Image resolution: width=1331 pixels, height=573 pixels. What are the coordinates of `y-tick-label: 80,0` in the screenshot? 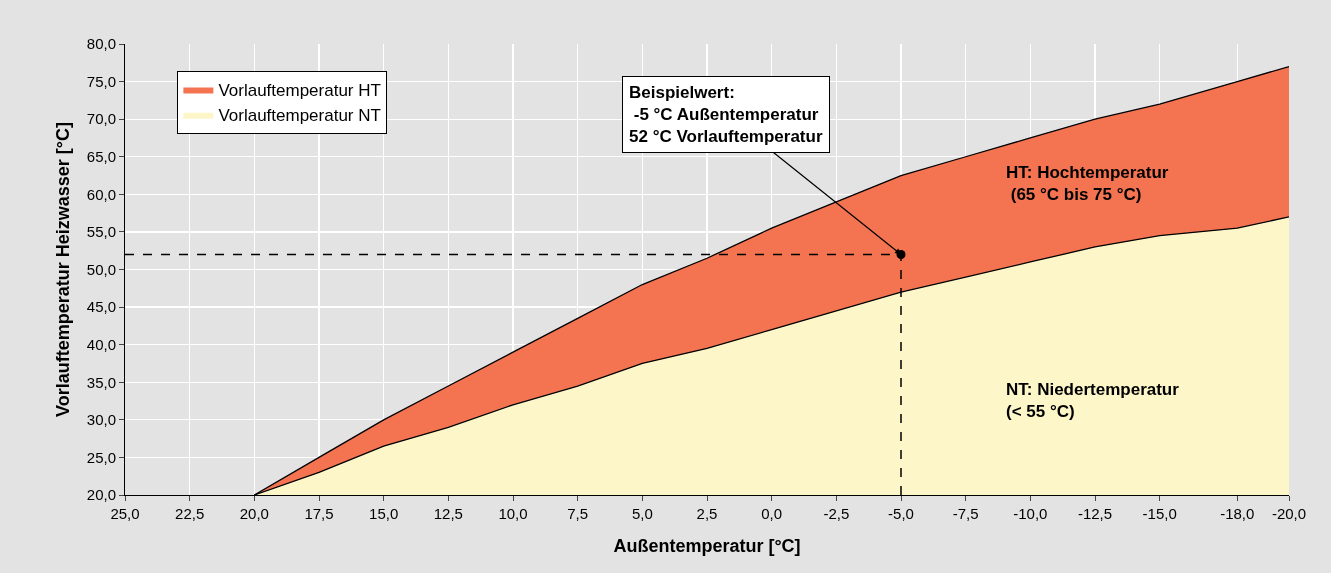 It's located at (101, 44).